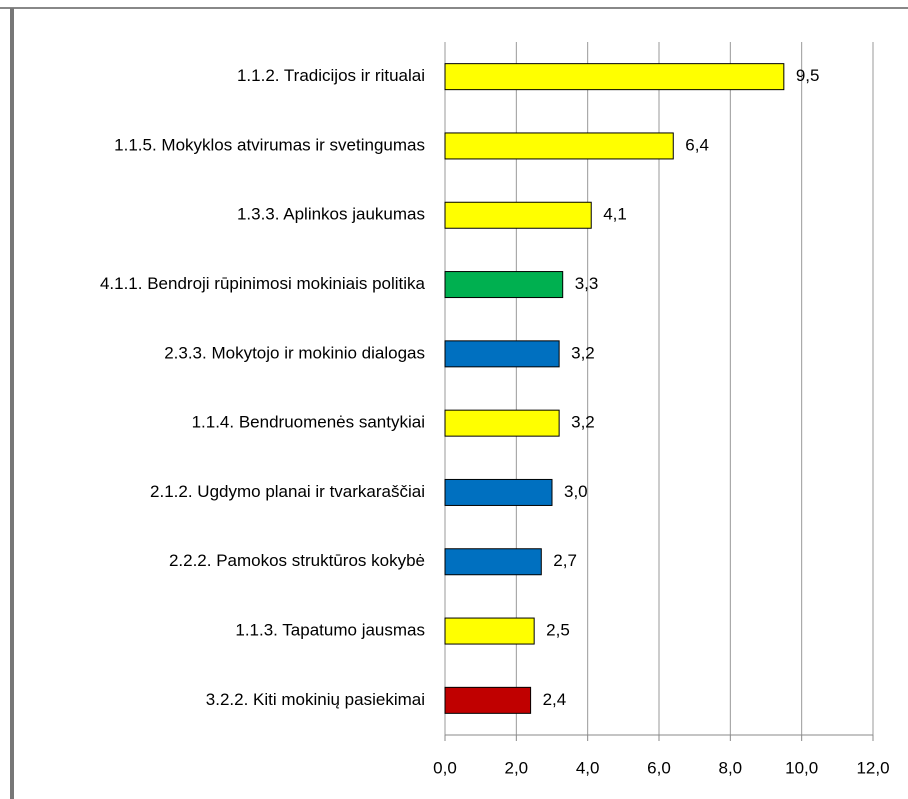  What do you see at coordinates (330, 630) in the screenshot?
I see `y-tick-label: 1.1.3. Tapatumo jausmas` at bounding box center [330, 630].